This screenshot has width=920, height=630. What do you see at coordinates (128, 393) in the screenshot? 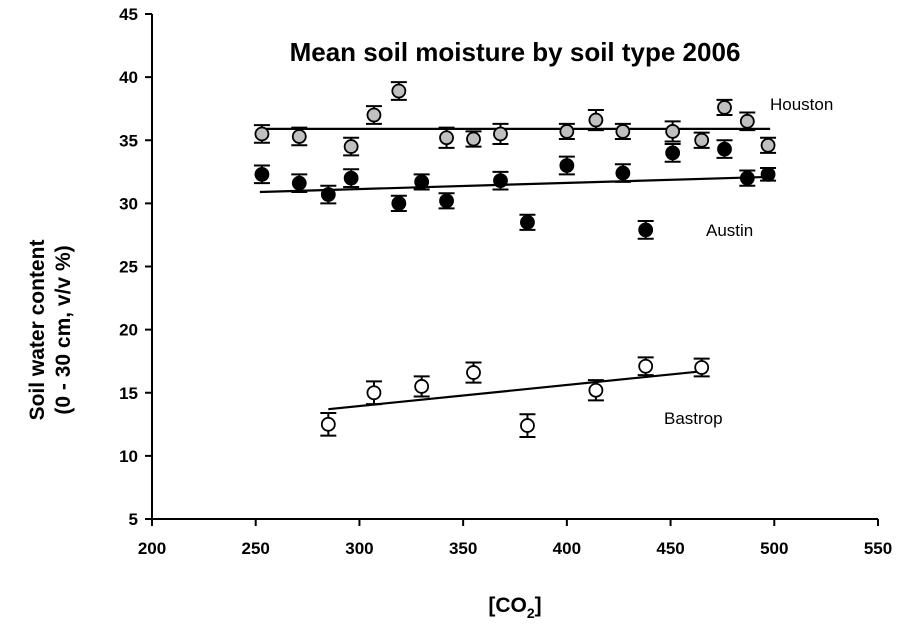
I see `y-tick-label: 15` at bounding box center [128, 393].